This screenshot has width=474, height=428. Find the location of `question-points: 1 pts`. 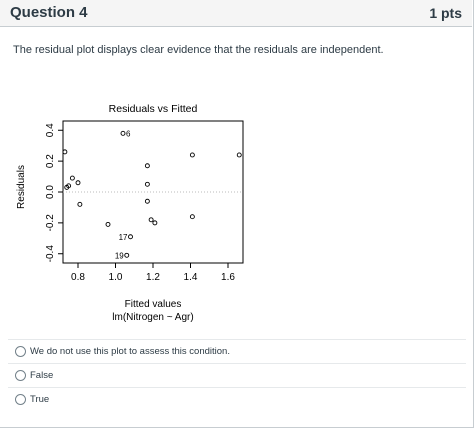

question-points: 1 pts is located at coordinates (445, 13).